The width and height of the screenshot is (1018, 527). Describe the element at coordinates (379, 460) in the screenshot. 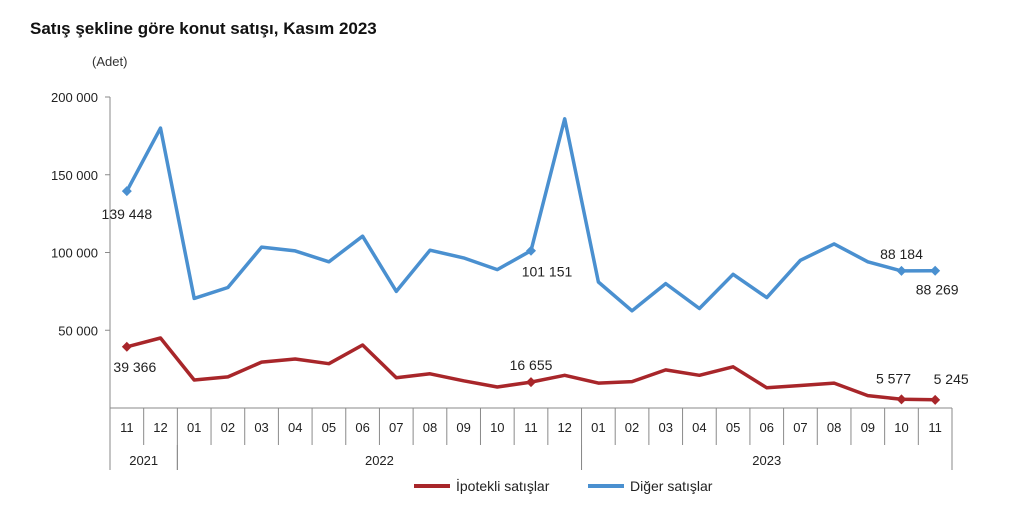

I see `year-label: 2022` at that location.